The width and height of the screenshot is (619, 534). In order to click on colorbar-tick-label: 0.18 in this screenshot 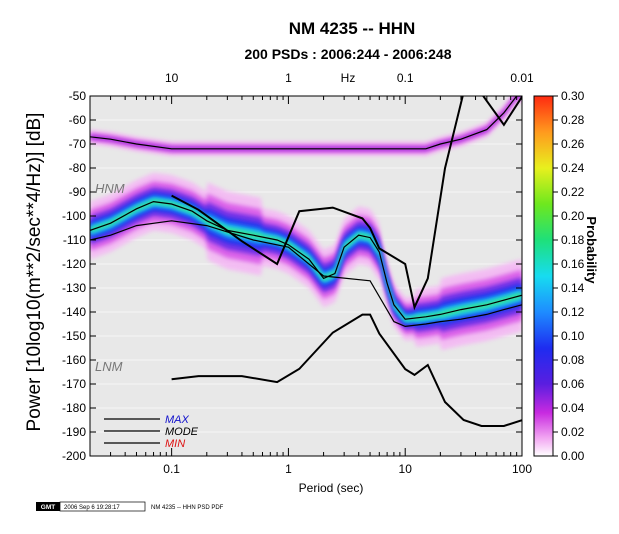, I will do `click(573, 240)`.